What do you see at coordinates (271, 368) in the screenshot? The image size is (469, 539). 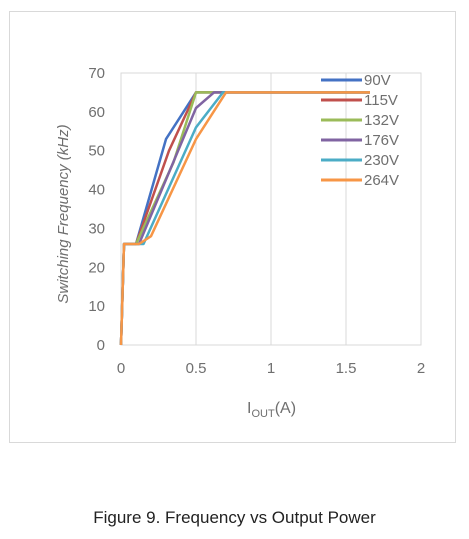 I see `x-tick-label: 1` at bounding box center [271, 368].